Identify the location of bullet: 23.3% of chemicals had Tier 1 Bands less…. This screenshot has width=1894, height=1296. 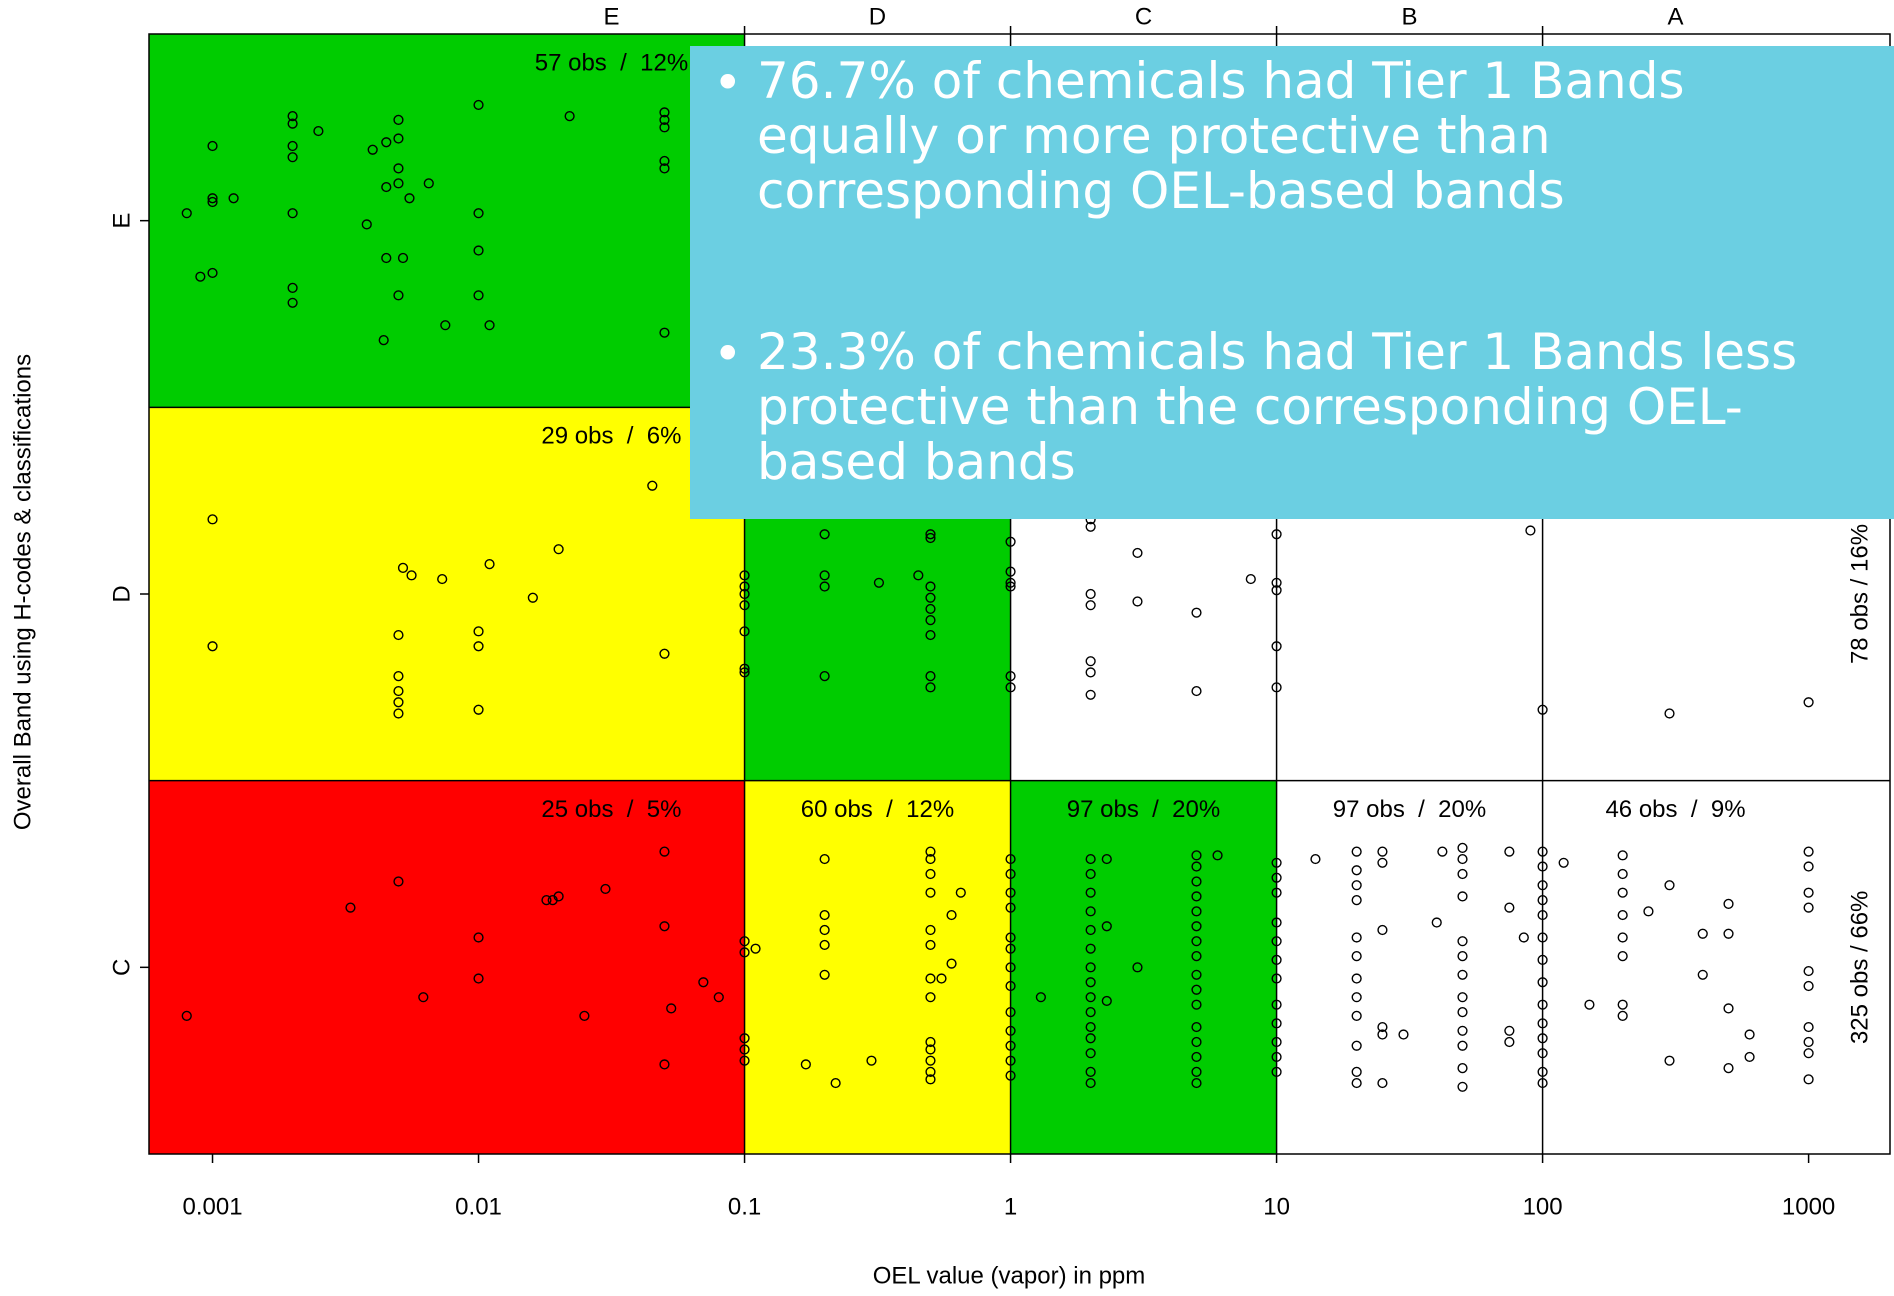
(1293, 407).